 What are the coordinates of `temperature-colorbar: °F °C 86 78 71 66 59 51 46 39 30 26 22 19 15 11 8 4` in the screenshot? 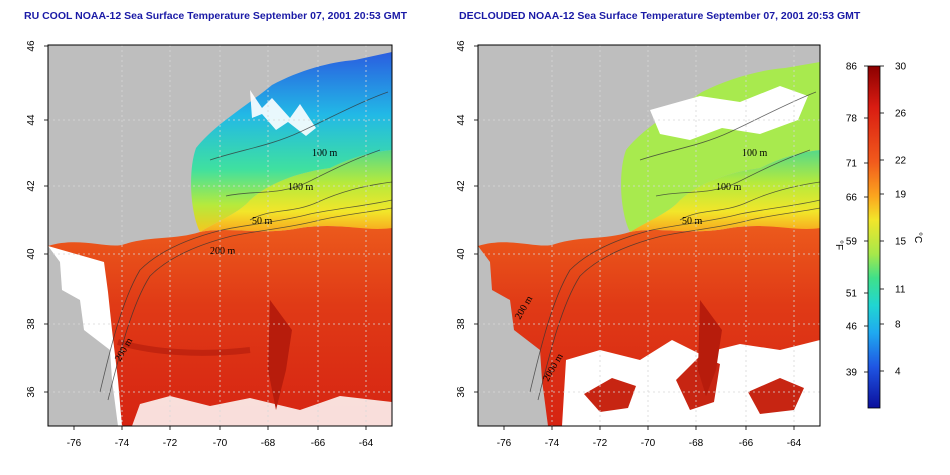 It's located at (878, 235).